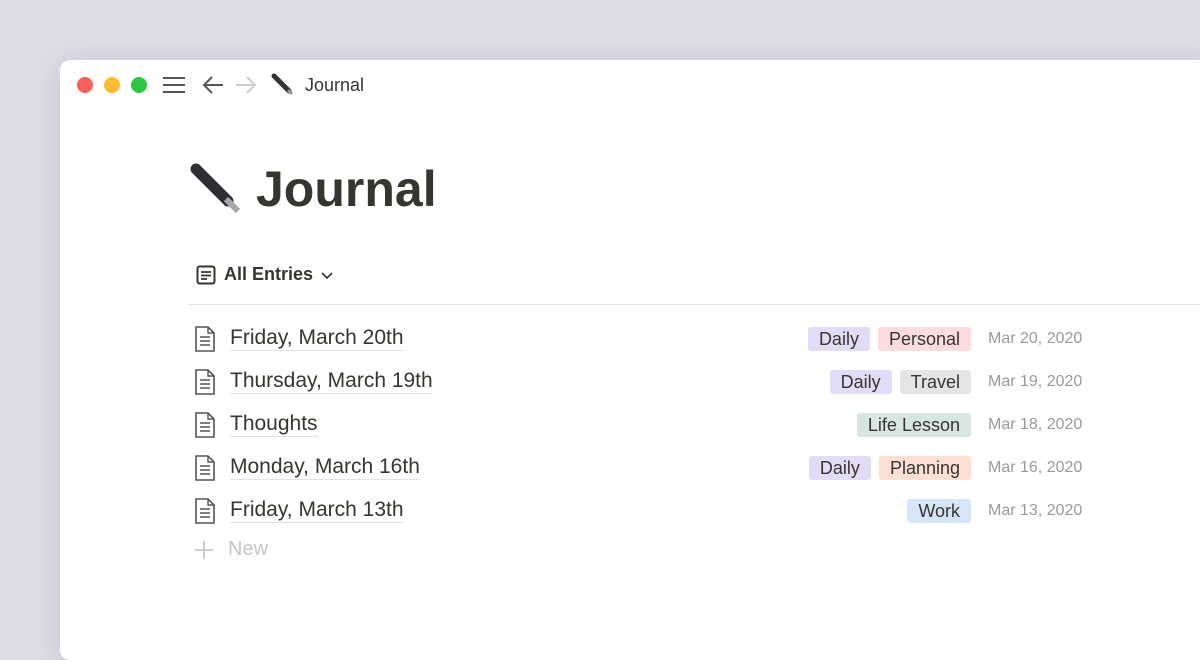 This screenshot has width=1200, height=660. Describe the element at coordinates (248, 549) in the screenshot. I see `new-label: New` at that location.